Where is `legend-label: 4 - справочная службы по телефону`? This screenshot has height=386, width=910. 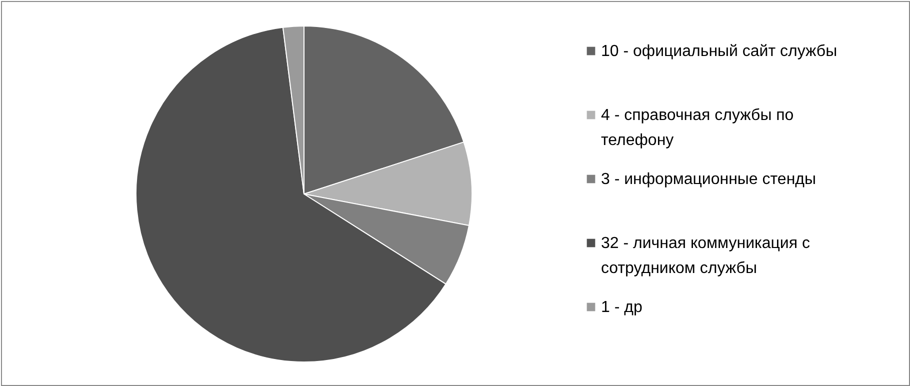 legend-label: 4 - справочная службы по телефону is located at coordinates (697, 128).